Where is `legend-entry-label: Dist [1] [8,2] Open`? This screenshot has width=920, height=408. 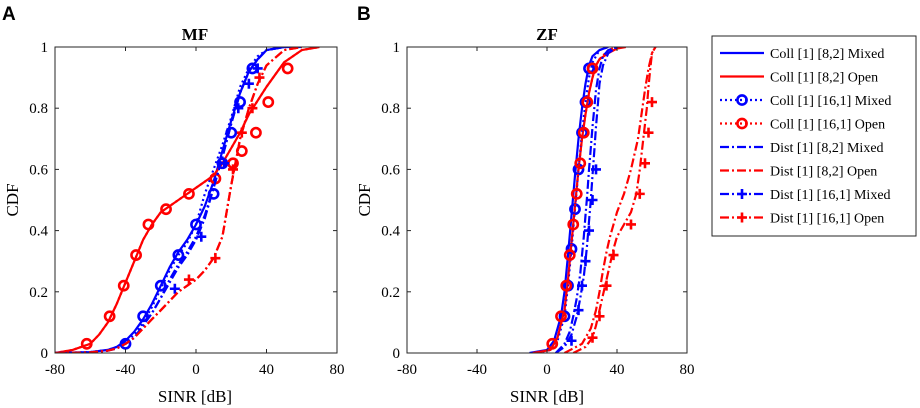
legend-entry-label: Dist [1] [8,2] Open is located at coordinates (823, 172).